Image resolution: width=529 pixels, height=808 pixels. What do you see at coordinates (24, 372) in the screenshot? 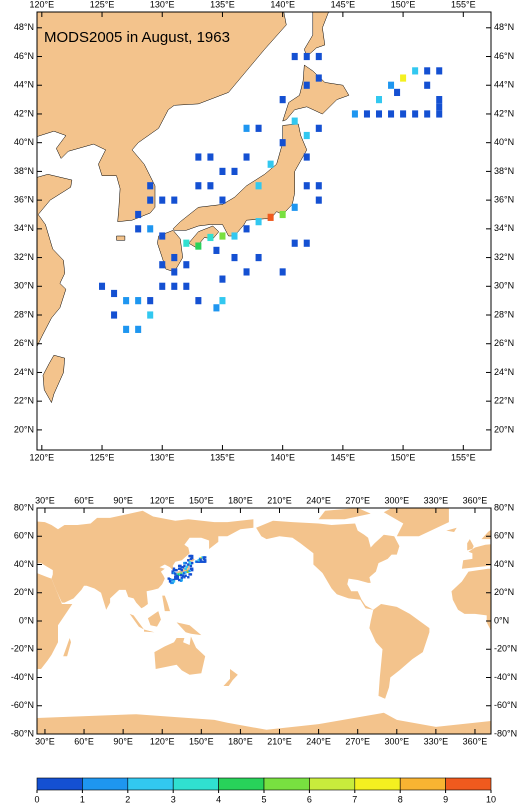
I see `y-tick-label: 24°N` at bounding box center [24, 372].